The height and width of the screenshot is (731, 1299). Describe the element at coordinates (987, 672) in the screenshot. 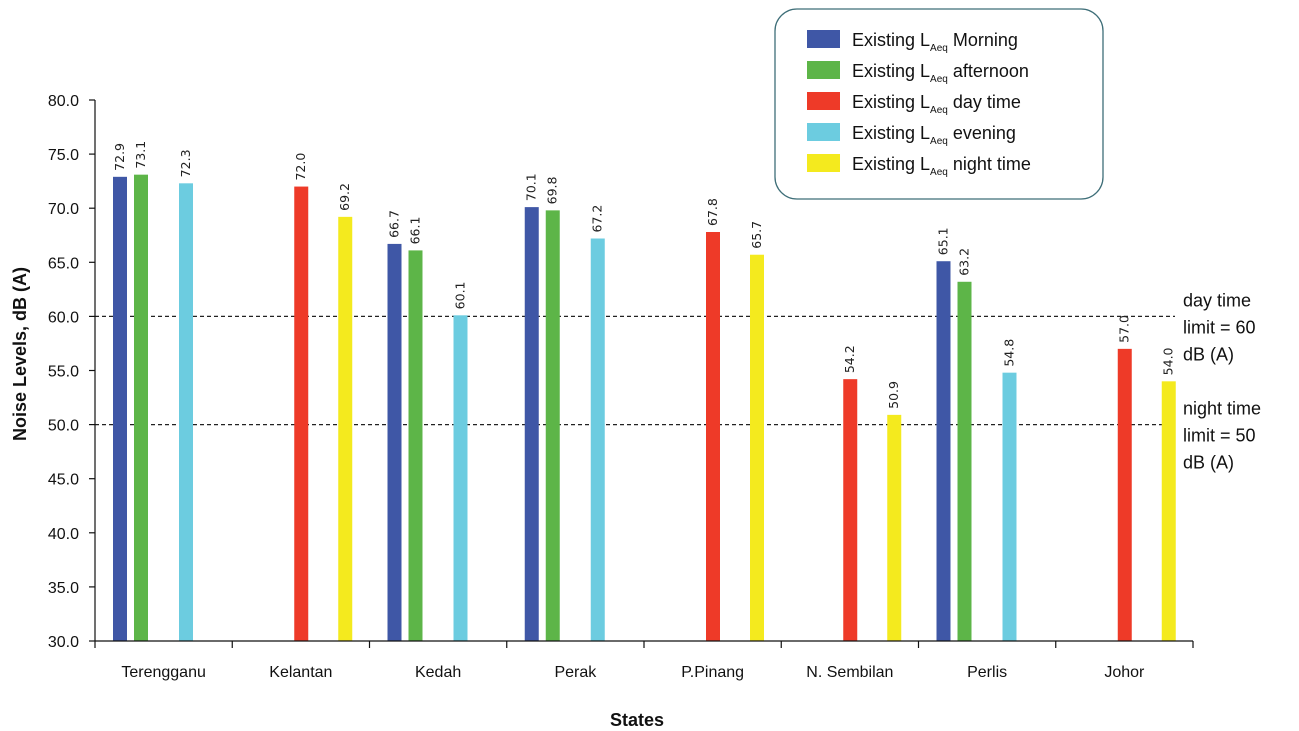

I see `x-tick-label: Perlis` at that location.